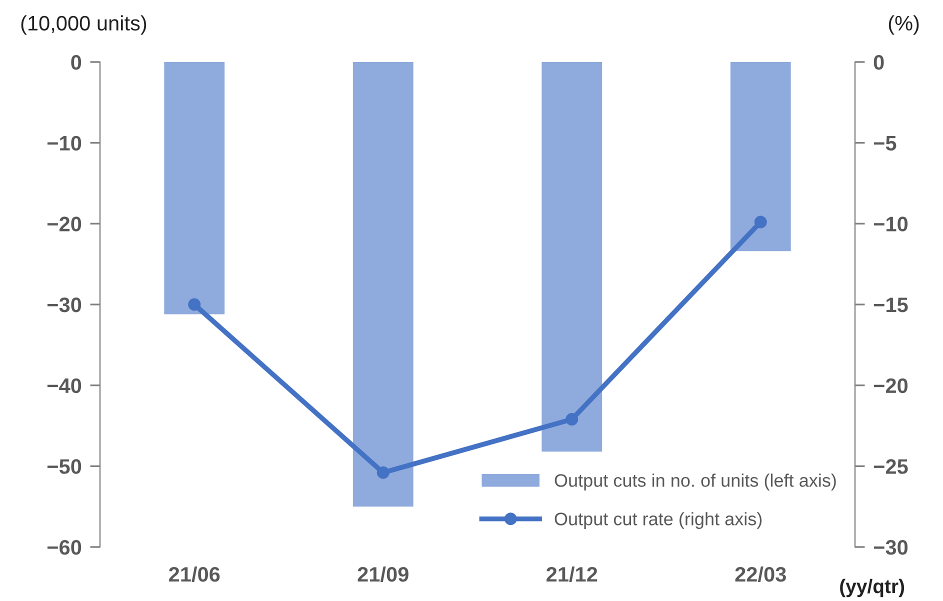 Image resolution: width=943 pixels, height=601 pixels. I want to click on text: (yy/qtr), so click(872, 588).